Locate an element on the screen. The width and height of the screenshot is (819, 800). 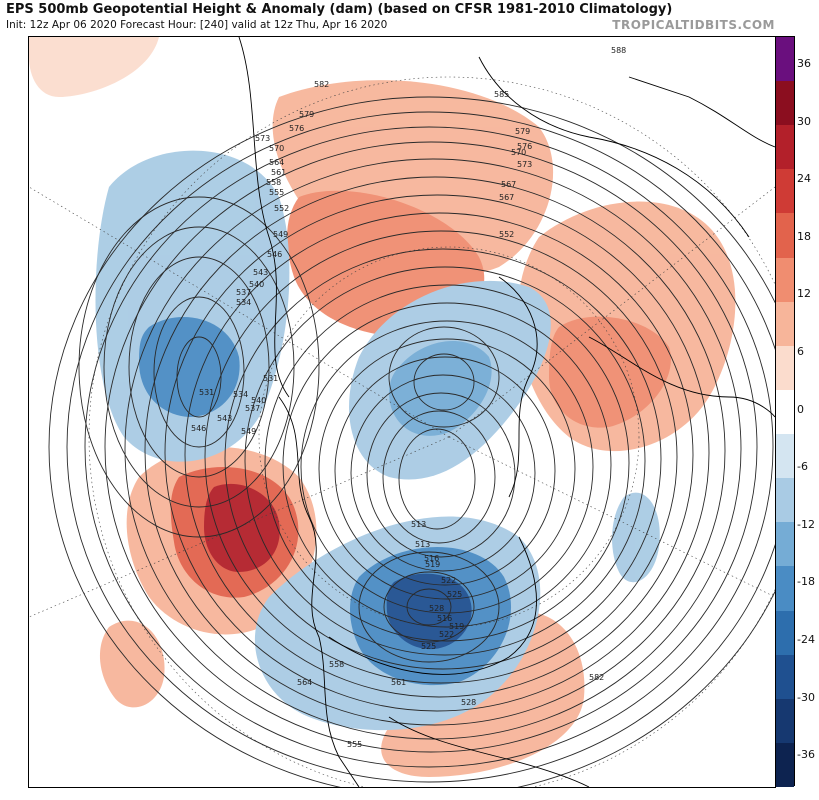
colorbar-label: -18 is located at coordinates (806, 582).